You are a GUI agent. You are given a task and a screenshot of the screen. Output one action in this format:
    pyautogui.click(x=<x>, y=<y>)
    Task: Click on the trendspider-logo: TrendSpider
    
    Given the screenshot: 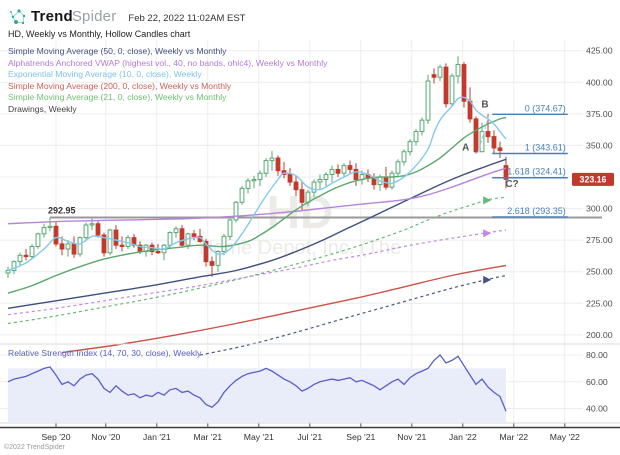 What is the action you would take?
    pyautogui.click(x=62, y=17)
    